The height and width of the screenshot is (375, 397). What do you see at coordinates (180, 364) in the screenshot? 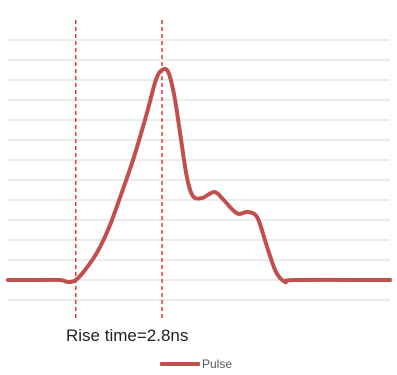
I see `legend-swatch-pulse` at bounding box center [180, 364].